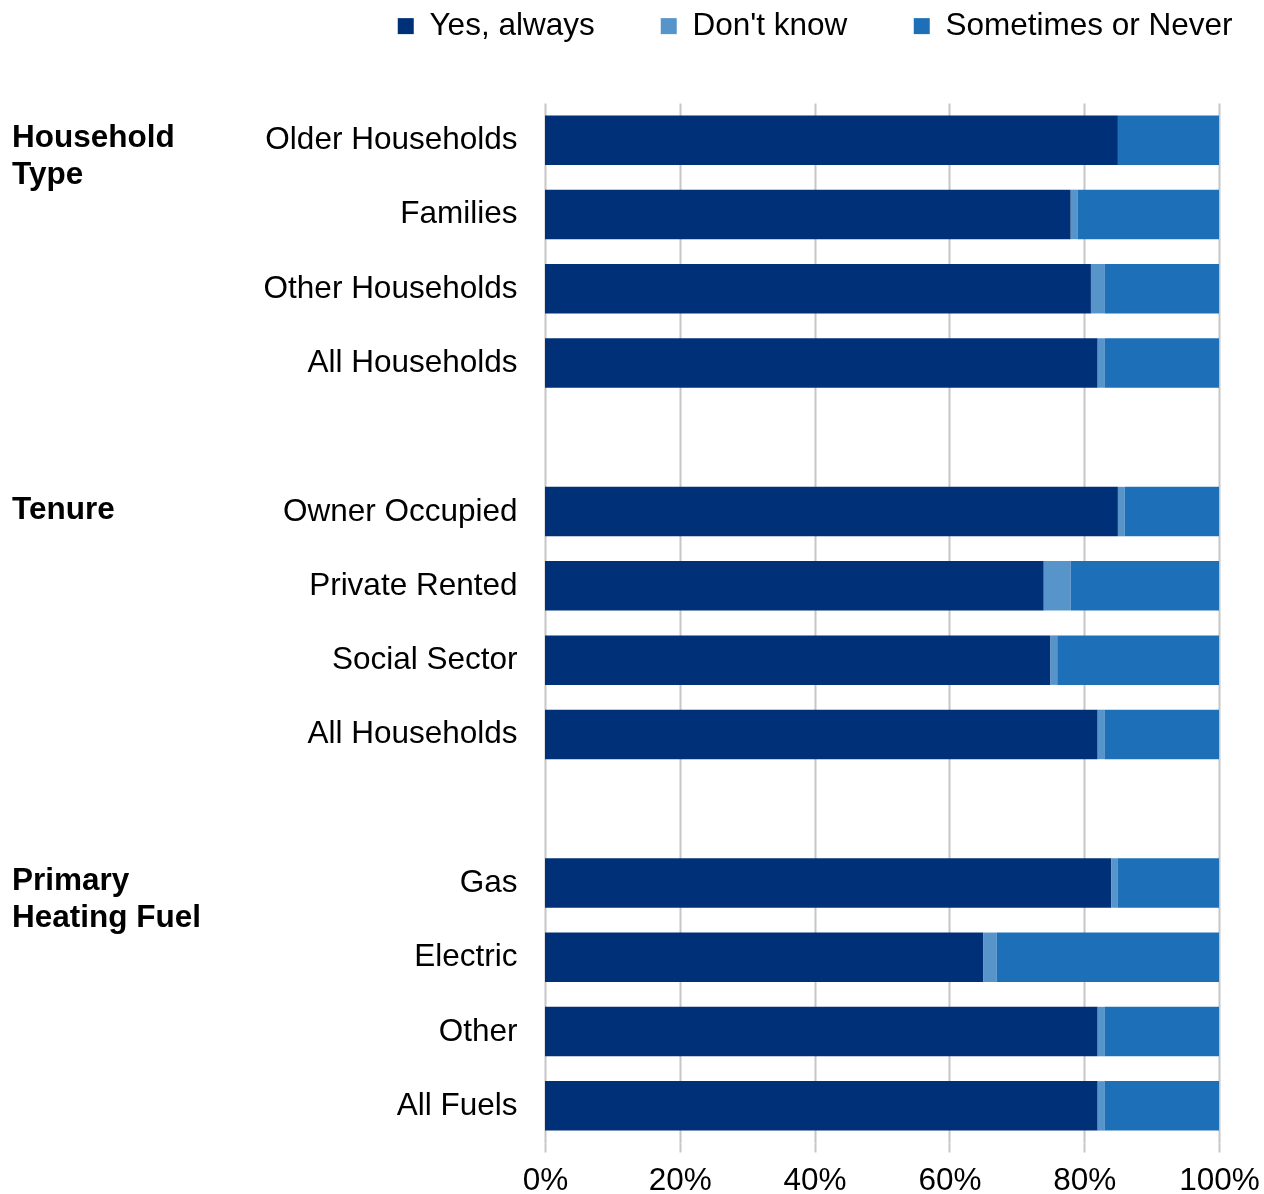  What do you see at coordinates (1089, 24) in the screenshot?
I see `legend-label: Sometimes or Never` at bounding box center [1089, 24].